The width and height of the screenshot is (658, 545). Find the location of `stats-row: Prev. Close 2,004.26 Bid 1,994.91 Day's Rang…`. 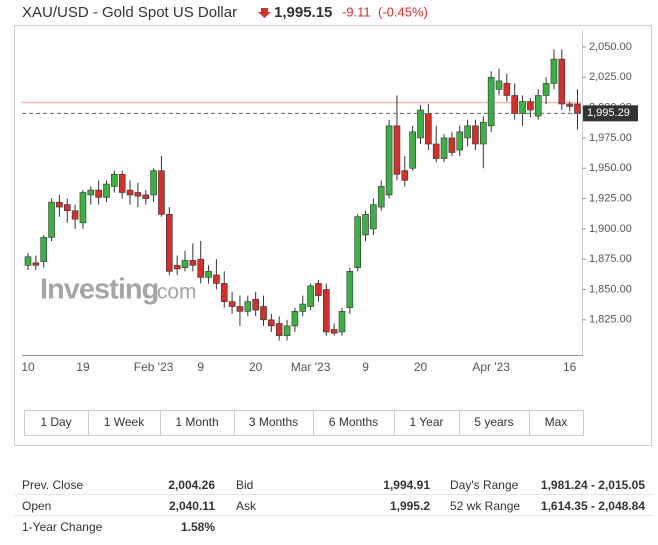

stats-row: Prev. Close 2,004.26 Bid 1,994.91 Day's Rang… is located at coordinates (334, 484).